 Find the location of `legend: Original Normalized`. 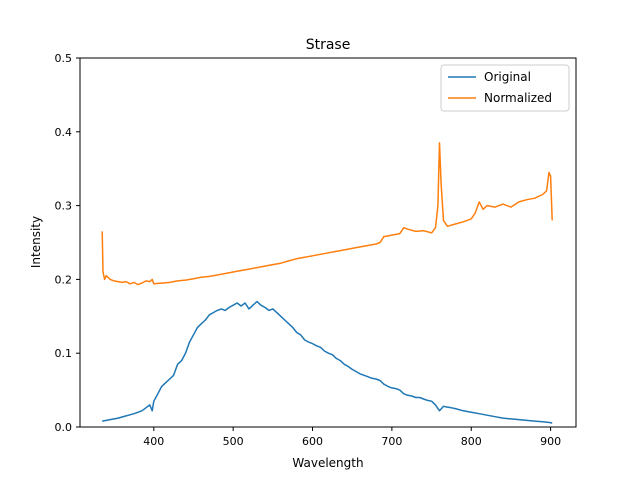

legend: Original Normalized is located at coordinates (505, 88).